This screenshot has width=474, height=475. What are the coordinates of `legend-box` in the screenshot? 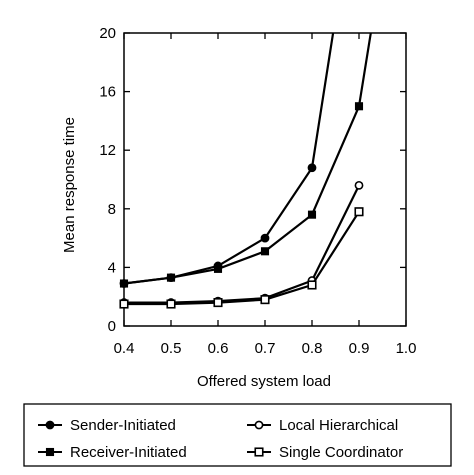 It's located at (237, 435).